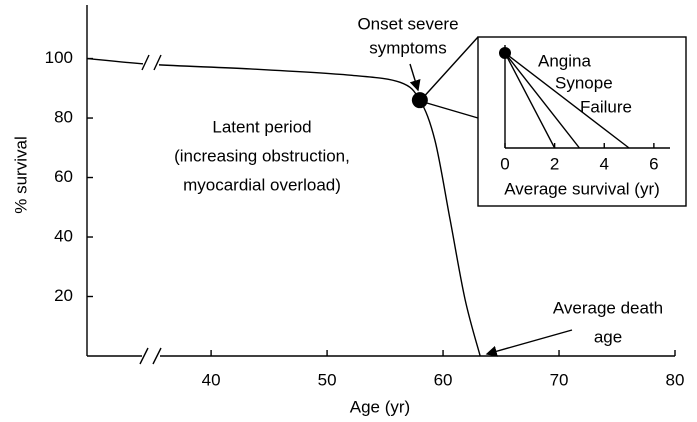  I want to click on annotation: (increasing obstruction,, so click(262, 155).